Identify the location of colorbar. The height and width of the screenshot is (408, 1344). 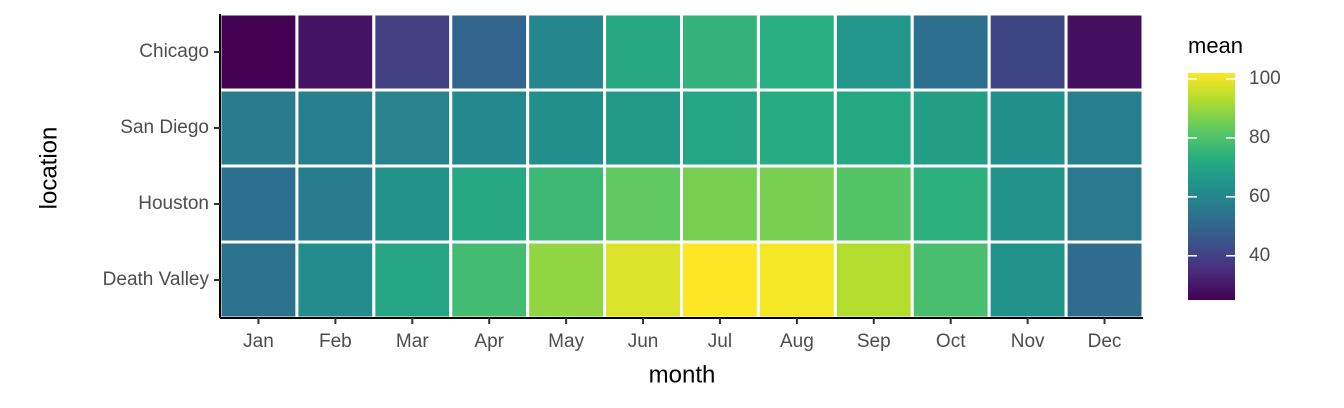
(1211, 186).